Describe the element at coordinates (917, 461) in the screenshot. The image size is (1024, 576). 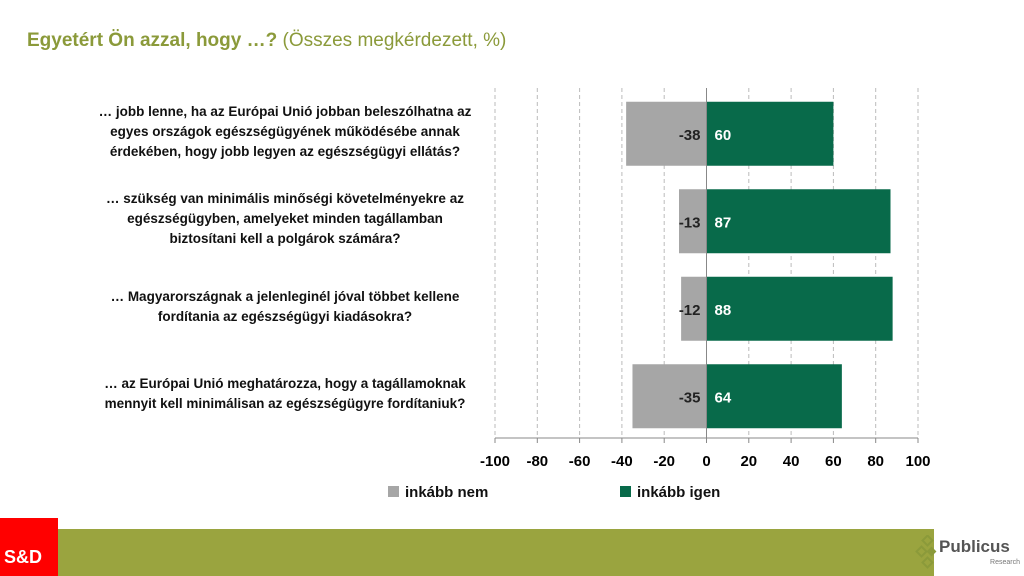
I see `x-tick-label: 100` at that location.